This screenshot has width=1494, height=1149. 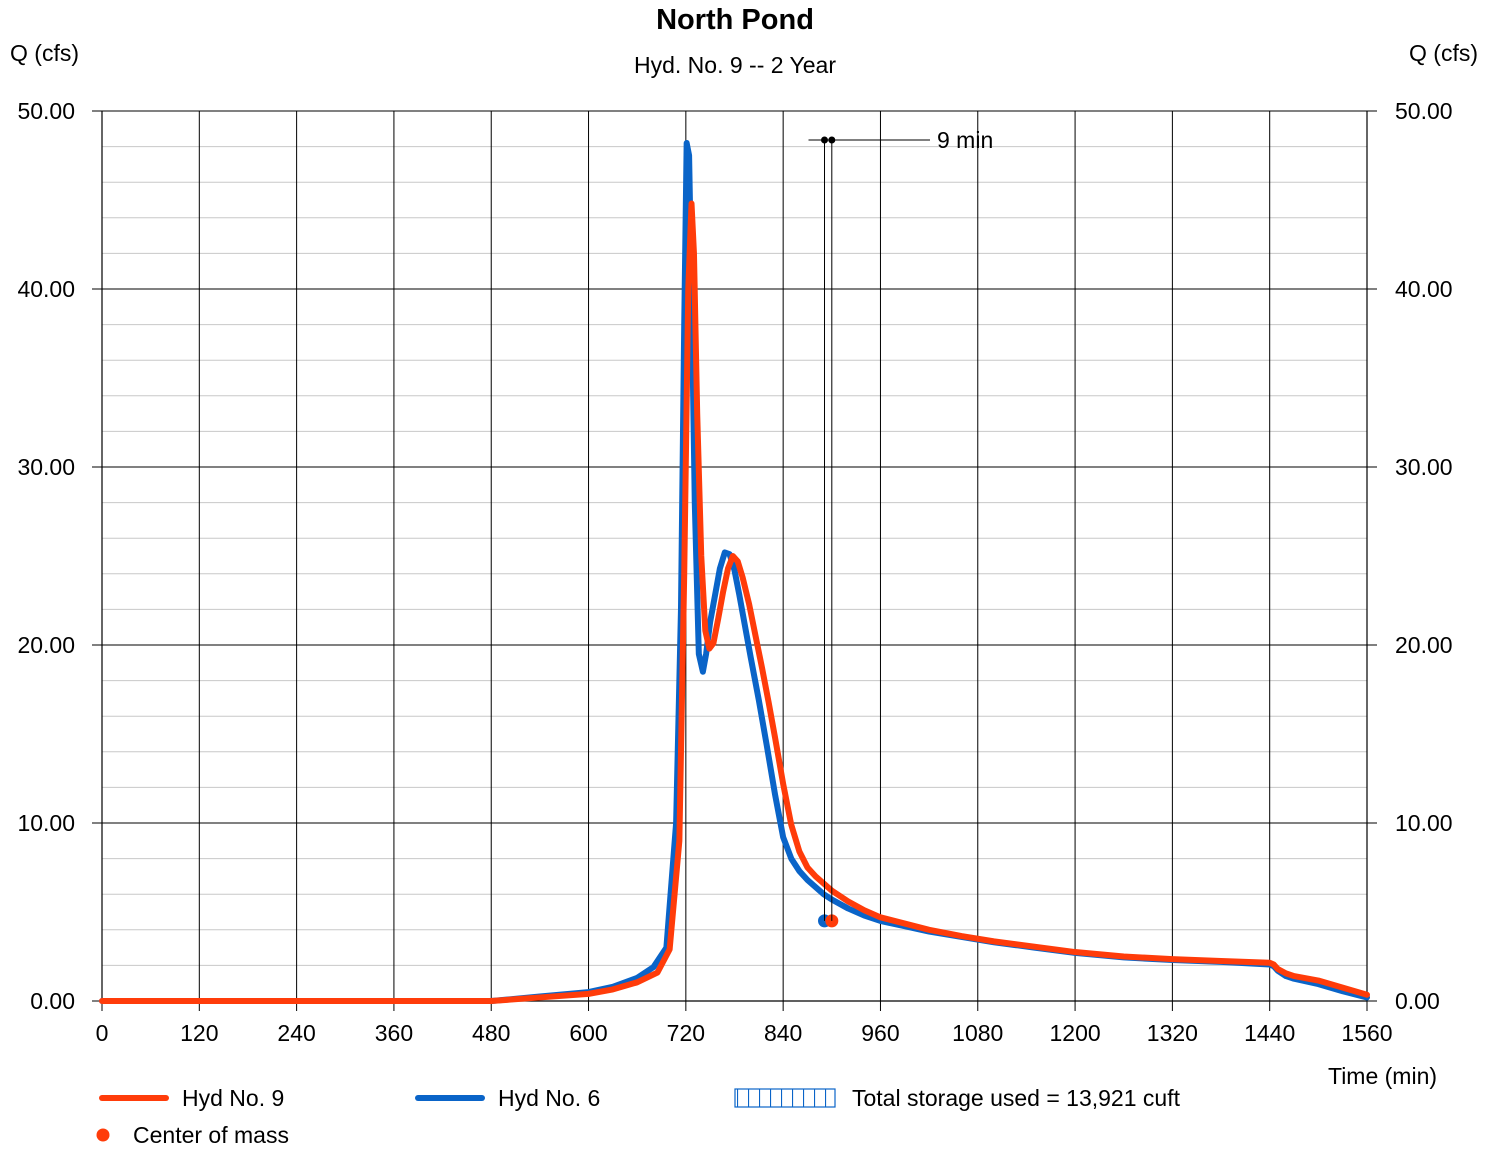 What do you see at coordinates (46, 111) in the screenshot?
I see `y-tick-label-left: 50.00` at bounding box center [46, 111].